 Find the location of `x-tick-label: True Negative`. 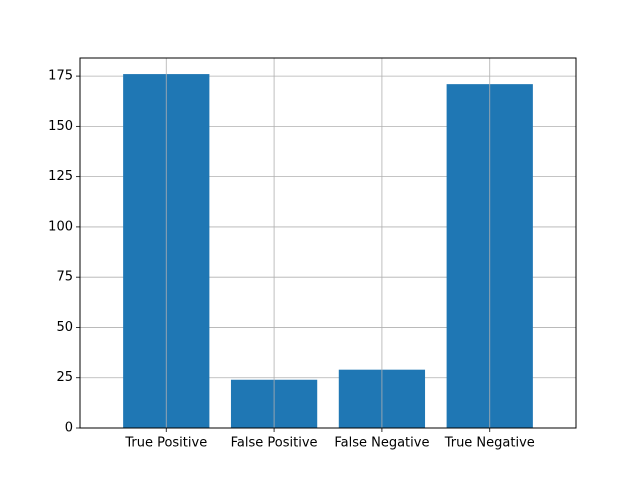

x-tick-label: True Negative is located at coordinates (489, 443).